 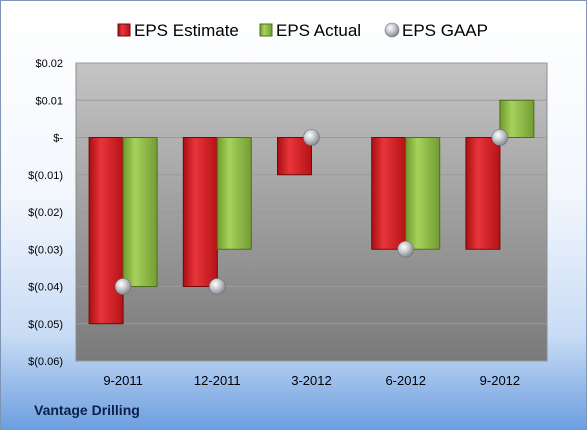 I want to click on y-tick-label: $(0.01), so click(x=45, y=176).